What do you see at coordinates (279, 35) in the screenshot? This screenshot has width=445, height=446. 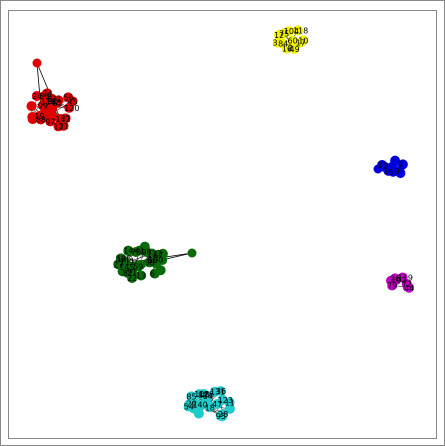 I see `yellow-cluster-node-label: 12` at bounding box center [279, 35].